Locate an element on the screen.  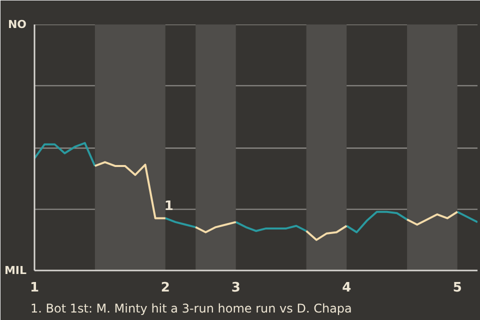
text: NO is located at coordinates (17, 24).